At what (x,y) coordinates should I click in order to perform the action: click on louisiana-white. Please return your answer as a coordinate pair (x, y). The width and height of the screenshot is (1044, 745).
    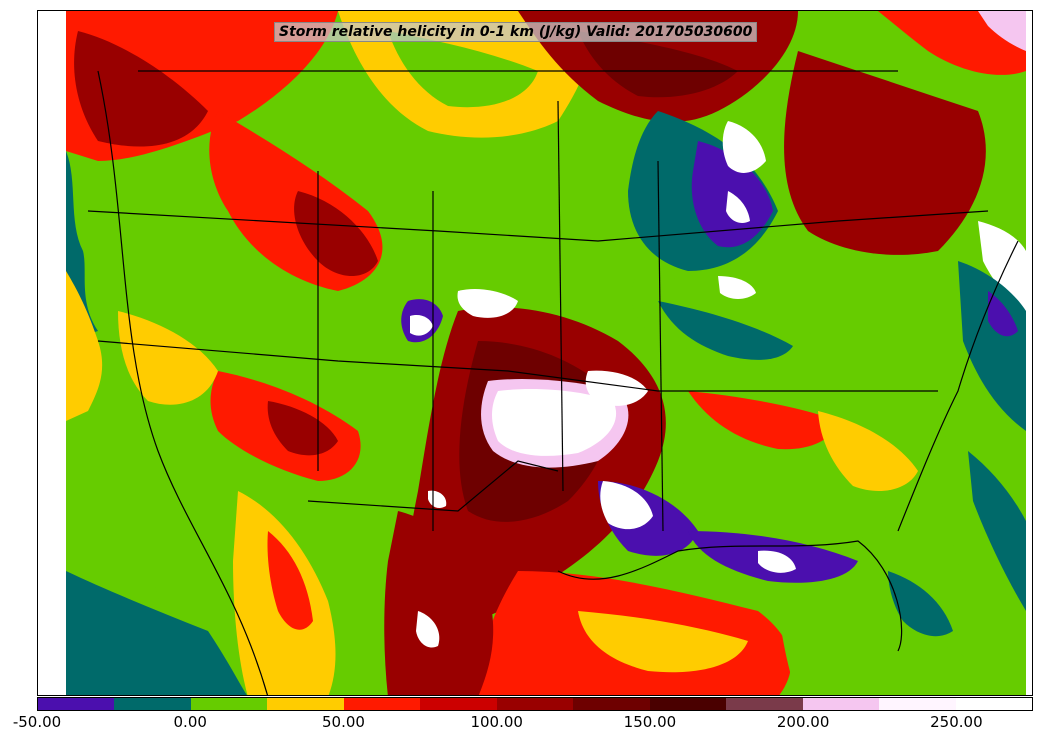
    Looking at the image, I should click on (626, 505).